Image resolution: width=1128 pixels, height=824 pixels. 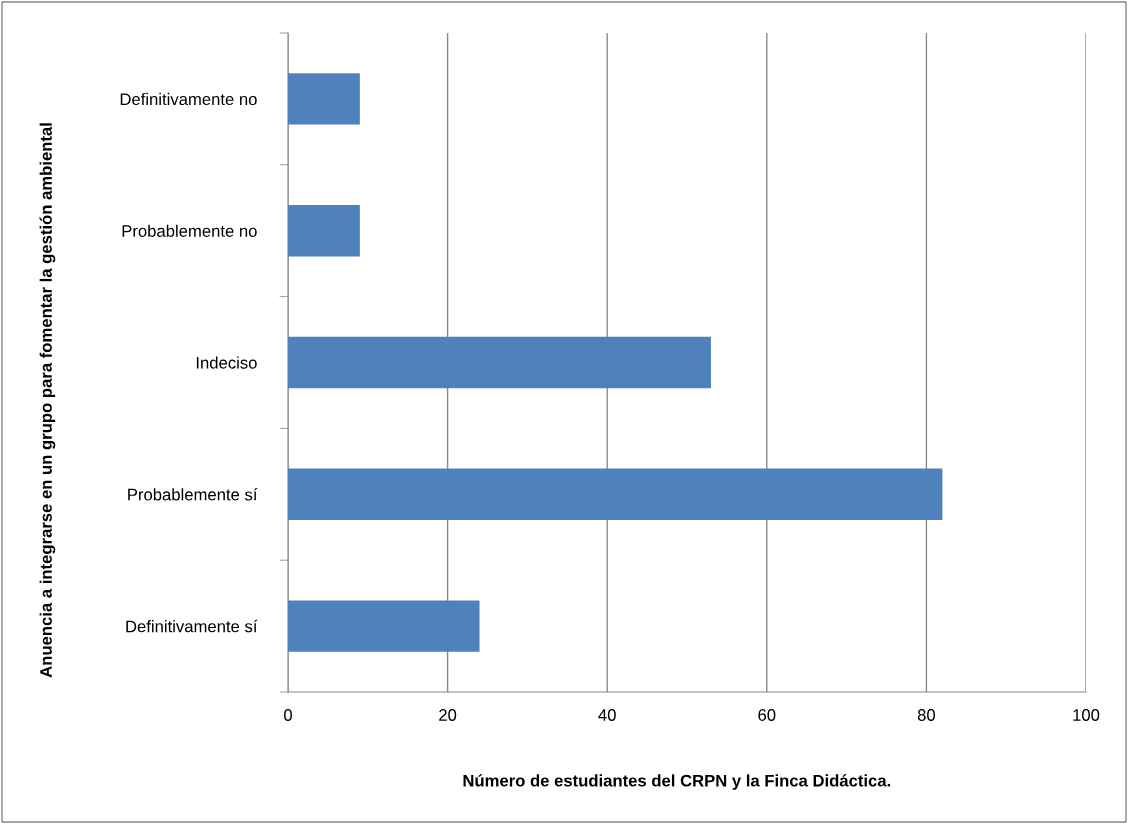 I want to click on y-axis-title: Anuencia a integrarse en un grupo para fomentar la gestión ambiental, so click(x=47, y=400).